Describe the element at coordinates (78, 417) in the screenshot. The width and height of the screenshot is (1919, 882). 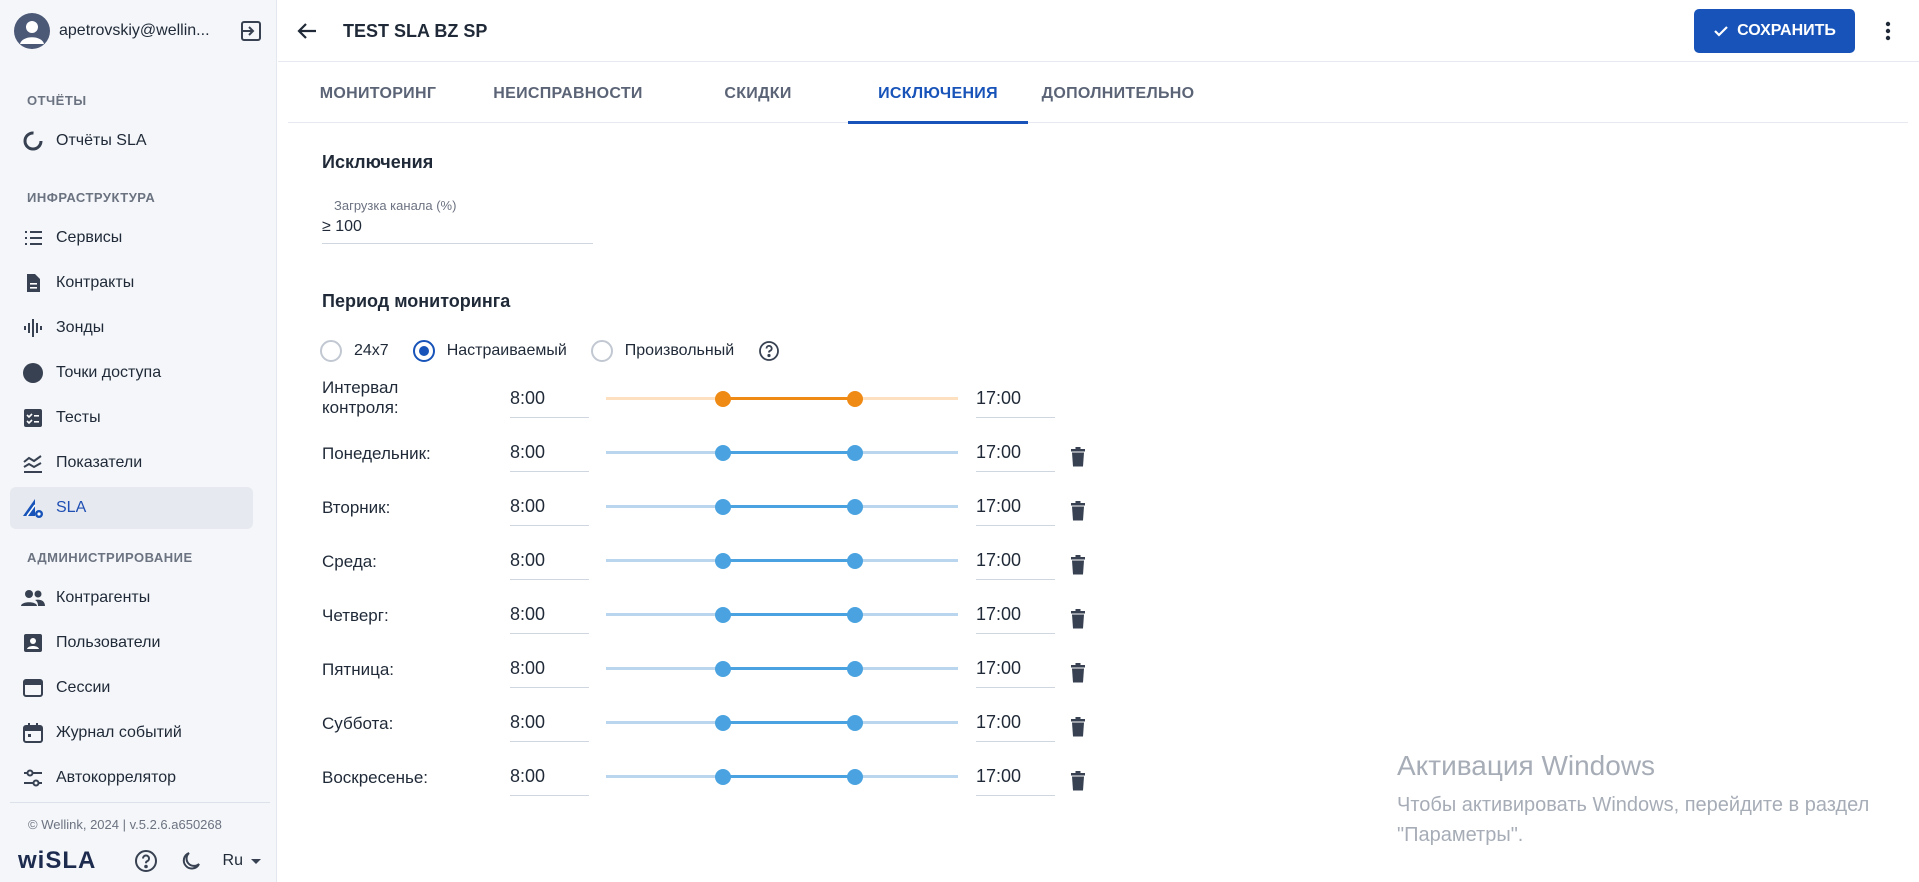
I see `sidebar-item-label: Тесты` at that location.